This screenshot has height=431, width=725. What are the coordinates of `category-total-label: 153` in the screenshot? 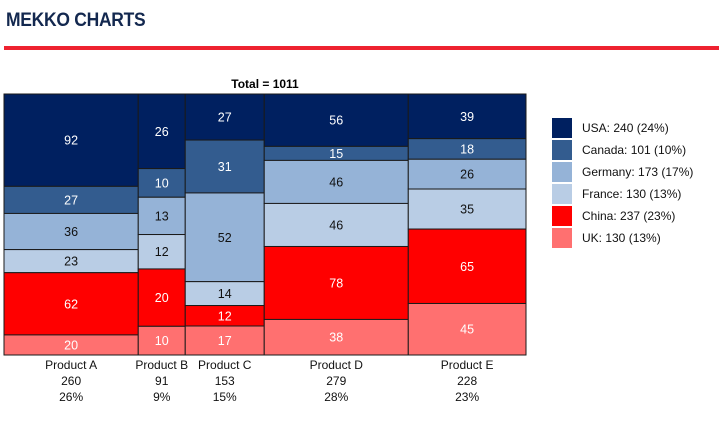 It's located at (225, 381).